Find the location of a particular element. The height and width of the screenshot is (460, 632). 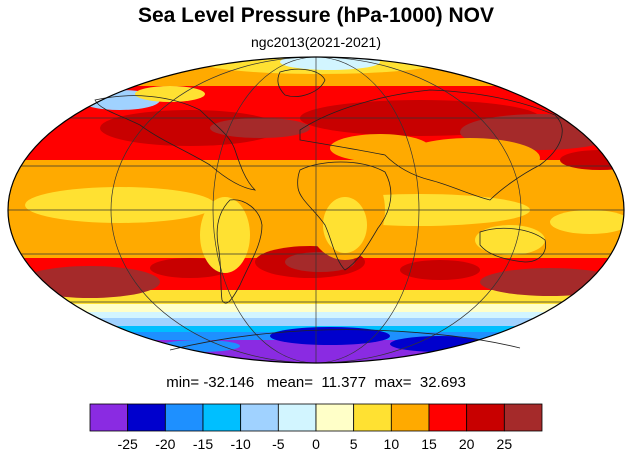

patch-antarctic-core is located at coordinates (330, 336).